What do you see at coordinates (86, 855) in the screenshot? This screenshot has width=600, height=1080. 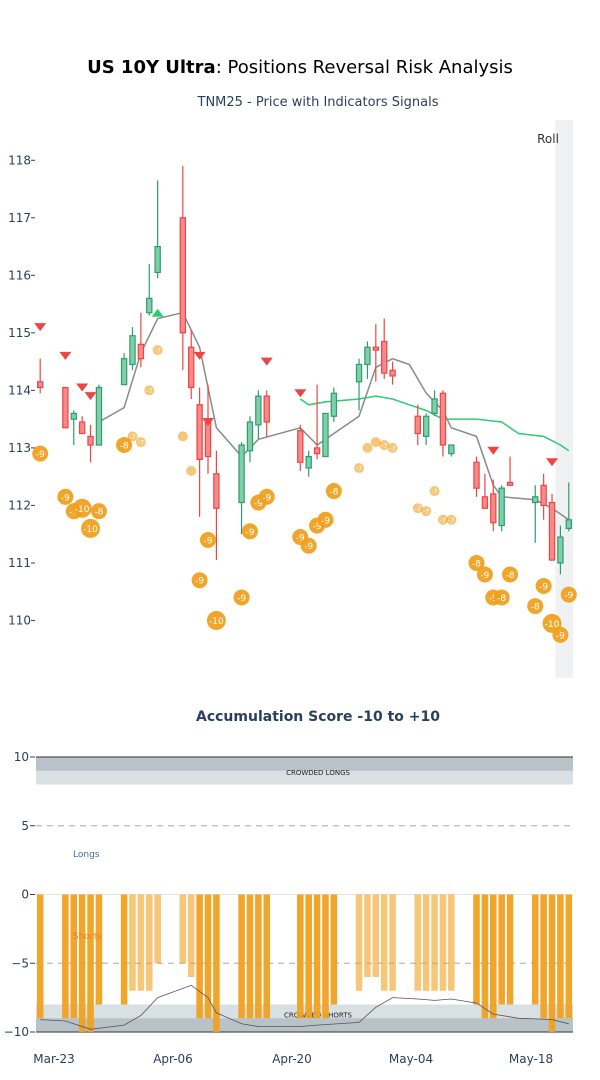 I see `legend-longs: Longs` at bounding box center [86, 855].